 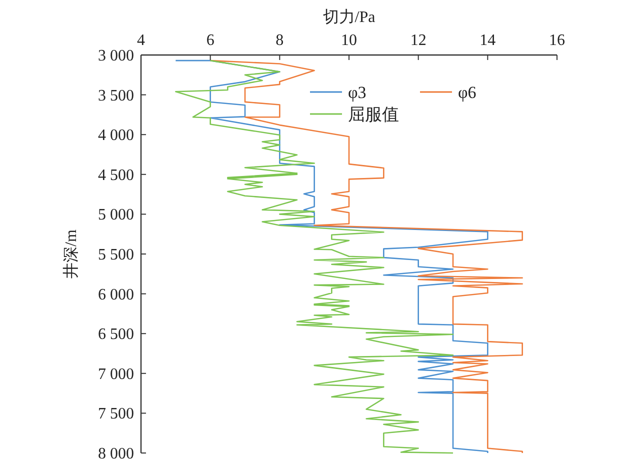 What do you see at coordinates (210, 40) in the screenshot?
I see `x-tick-label: 6` at bounding box center [210, 40].